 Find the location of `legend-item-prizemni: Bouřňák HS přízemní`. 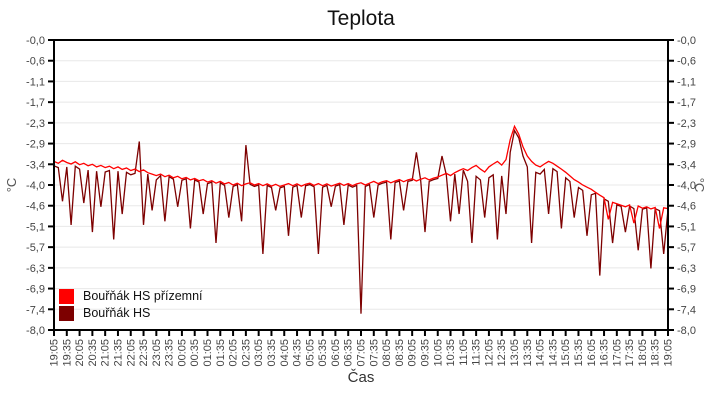

legend-item-prizemni: Bouřňák HS přízemní is located at coordinates (131, 296).